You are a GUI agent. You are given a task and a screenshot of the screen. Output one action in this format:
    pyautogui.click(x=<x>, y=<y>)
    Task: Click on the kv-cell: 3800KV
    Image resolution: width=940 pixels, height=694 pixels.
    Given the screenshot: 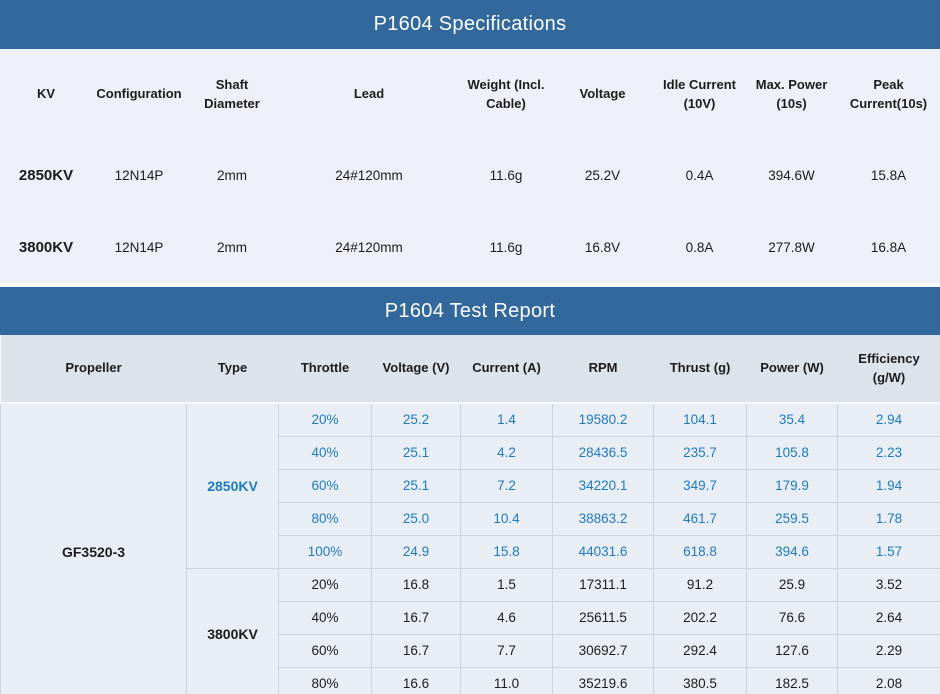 What is the action you would take?
    pyautogui.click(x=46, y=247)
    